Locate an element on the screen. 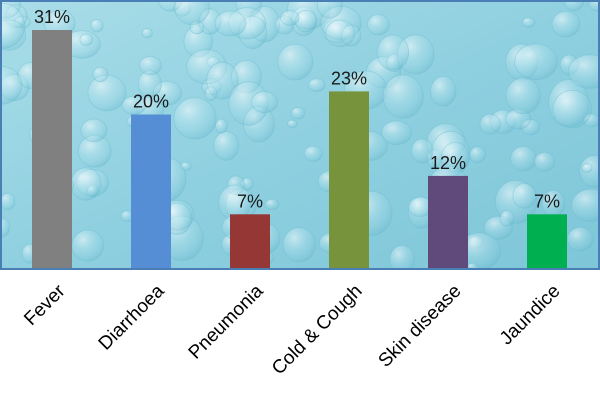 The height and width of the screenshot is (411, 600). bar-diarrhoea is located at coordinates (151, 191).